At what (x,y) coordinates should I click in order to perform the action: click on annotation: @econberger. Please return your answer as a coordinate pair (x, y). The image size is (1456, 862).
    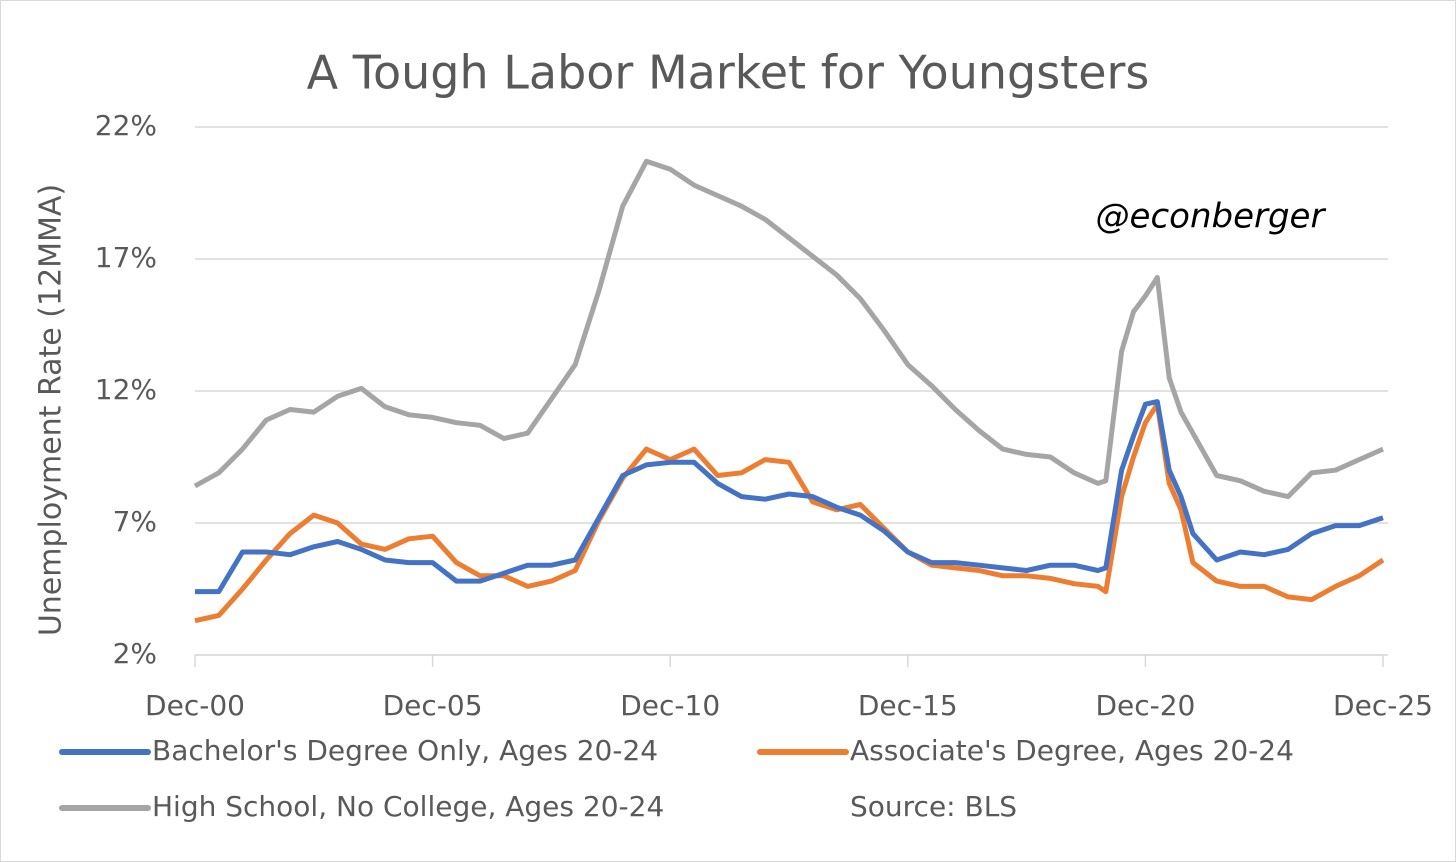
    Looking at the image, I should click on (1211, 217).